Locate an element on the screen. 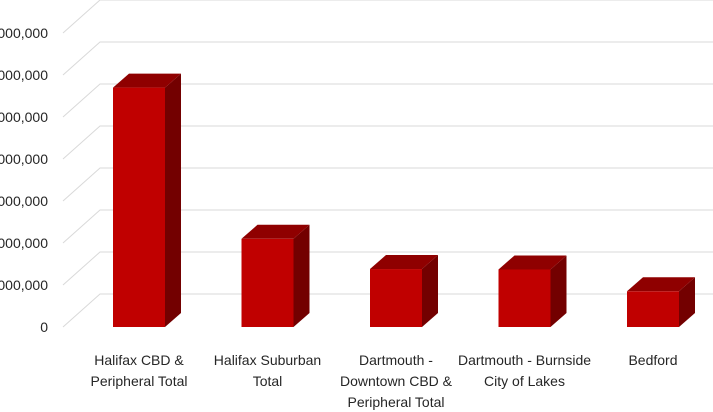 The width and height of the screenshot is (713, 412). x-category-label: Halifax CBD & Peripheral Total is located at coordinates (138, 370).